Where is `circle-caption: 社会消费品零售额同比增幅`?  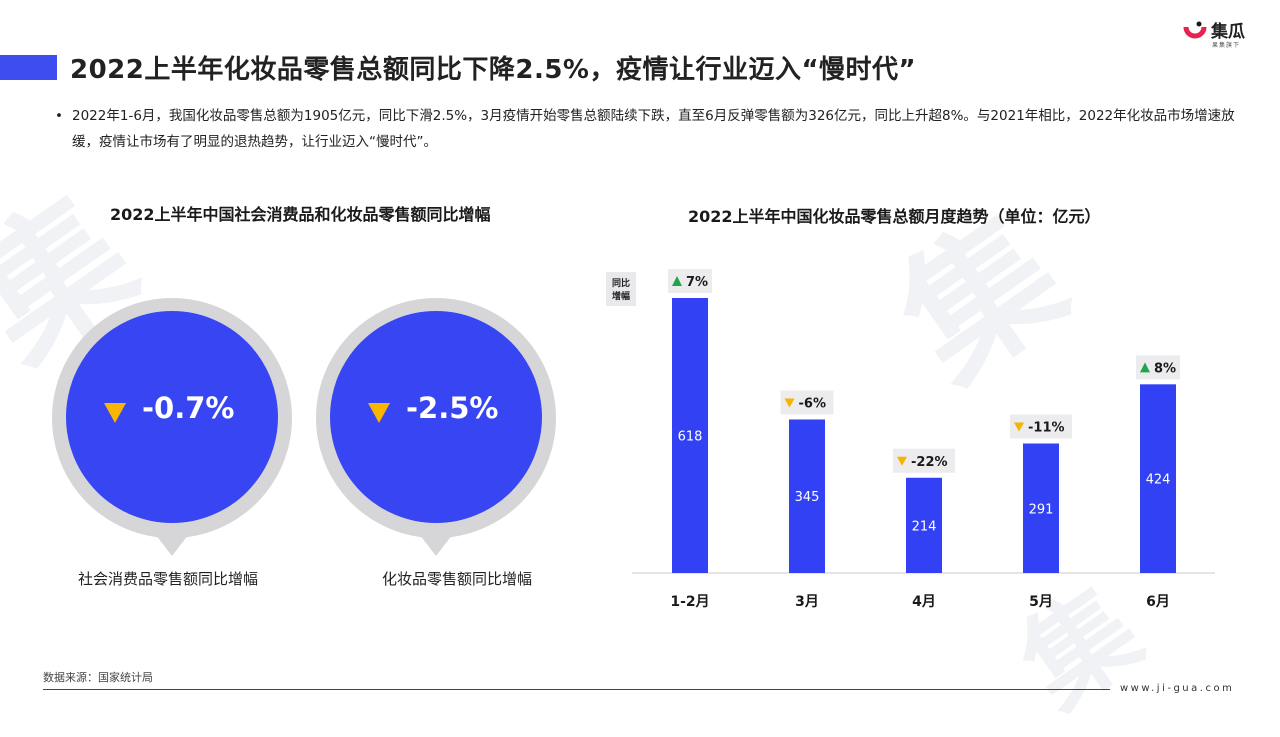 circle-caption: 社会消费品零售额同比增幅 is located at coordinates (168, 579).